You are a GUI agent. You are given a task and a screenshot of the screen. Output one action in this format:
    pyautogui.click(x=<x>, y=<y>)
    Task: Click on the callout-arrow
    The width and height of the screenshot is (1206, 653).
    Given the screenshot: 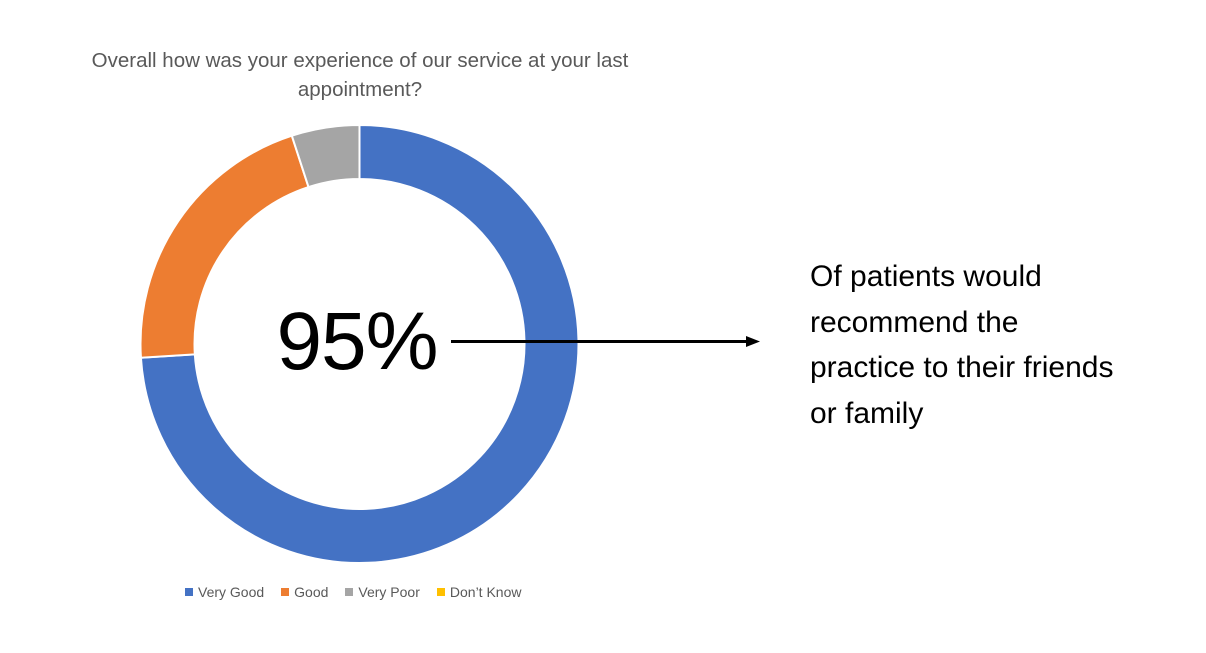 What is the action you would take?
    pyautogui.click(x=605, y=341)
    